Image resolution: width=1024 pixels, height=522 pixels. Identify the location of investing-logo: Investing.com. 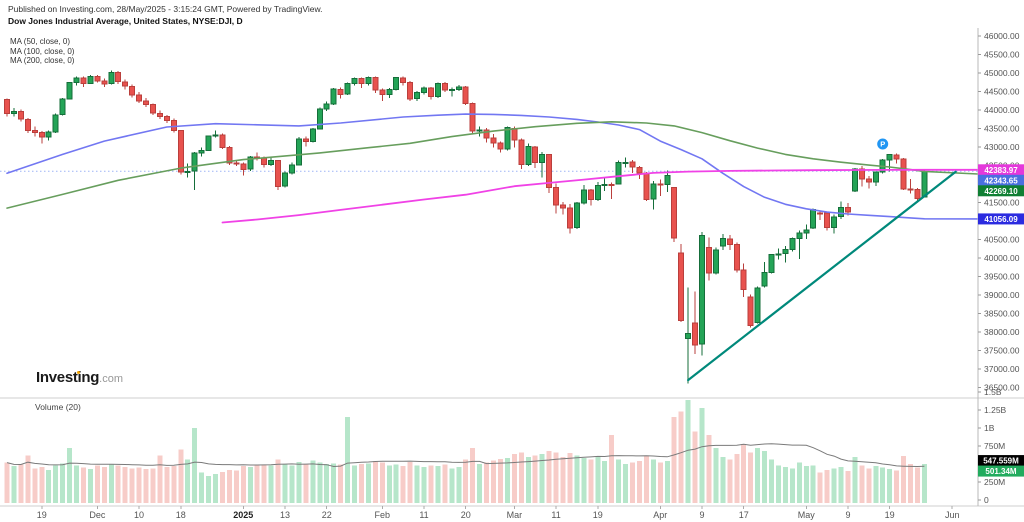
(79, 378).